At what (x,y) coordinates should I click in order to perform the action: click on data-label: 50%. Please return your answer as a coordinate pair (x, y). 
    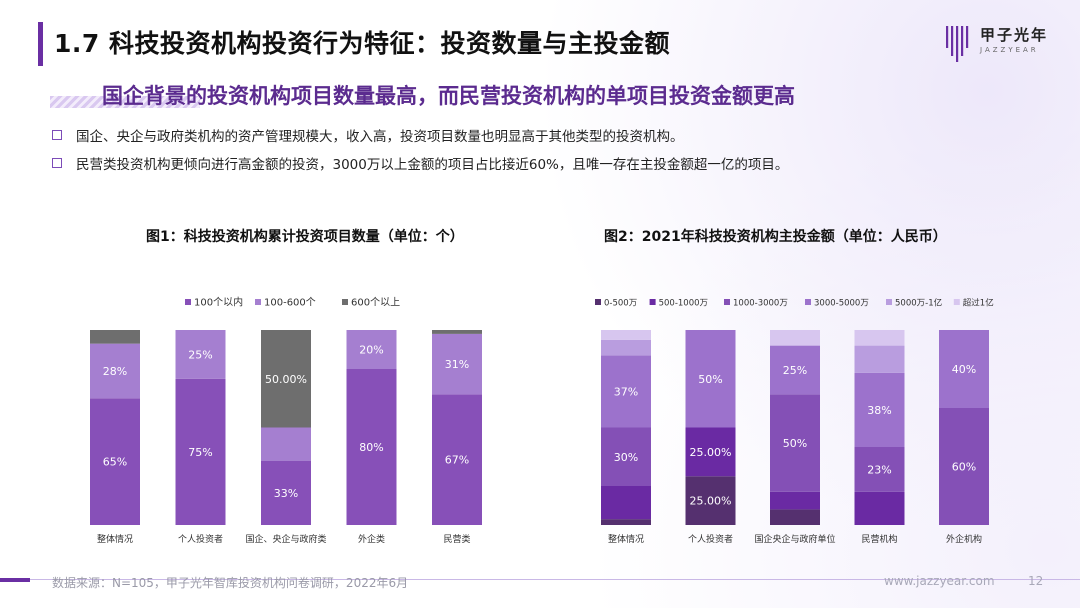
    Looking at the image, I should click on (795, 443).